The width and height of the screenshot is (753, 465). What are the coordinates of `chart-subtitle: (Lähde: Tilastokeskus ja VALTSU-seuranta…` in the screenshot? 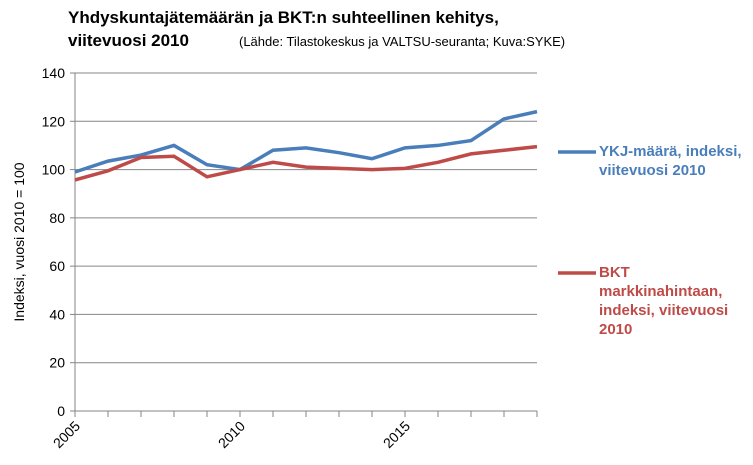 It's located at (402, 41).